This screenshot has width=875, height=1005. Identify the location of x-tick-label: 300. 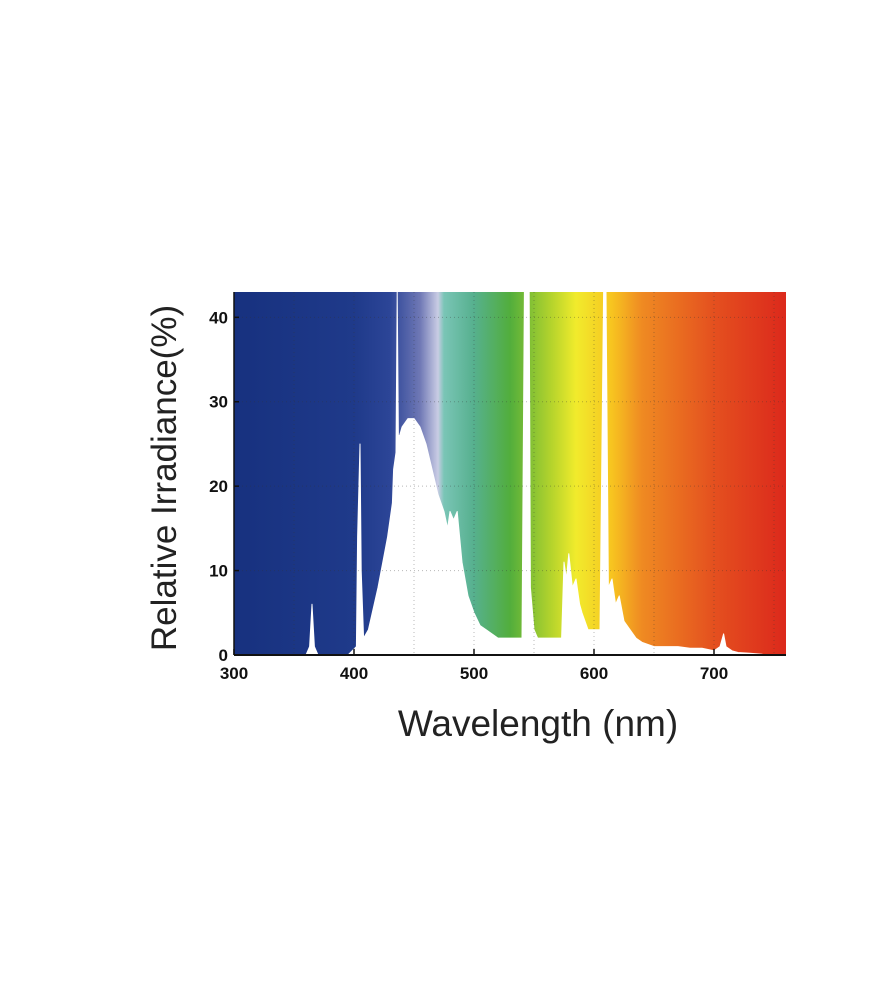
(234, 673).